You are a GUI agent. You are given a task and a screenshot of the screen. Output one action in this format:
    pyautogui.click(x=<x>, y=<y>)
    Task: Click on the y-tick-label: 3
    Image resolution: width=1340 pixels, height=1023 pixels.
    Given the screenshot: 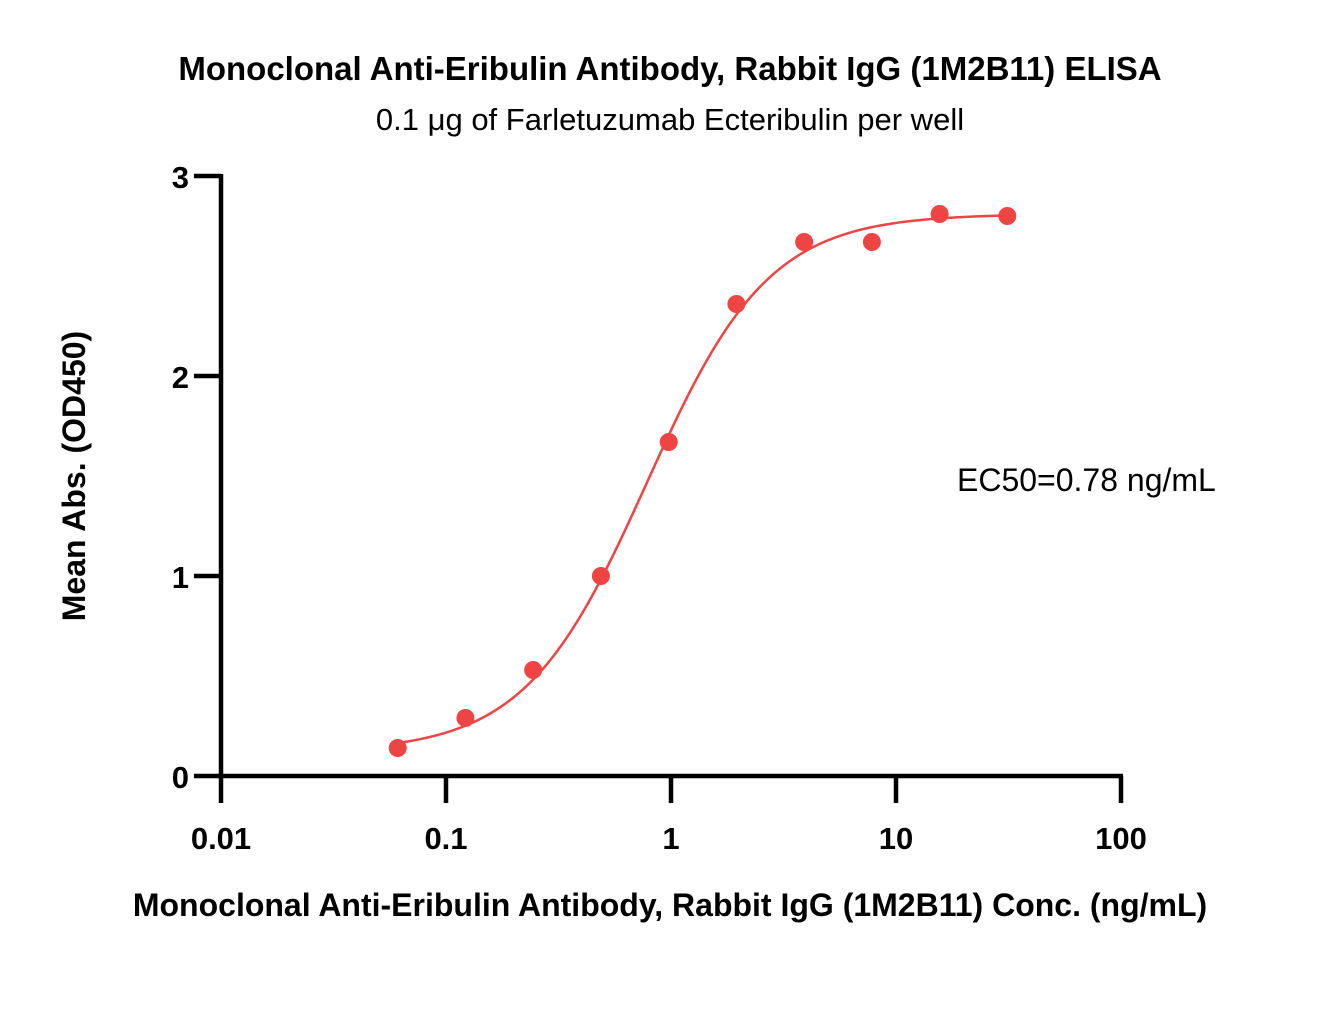 What is the action you would take?
    pyautogui.click(x=180, y=177)
    